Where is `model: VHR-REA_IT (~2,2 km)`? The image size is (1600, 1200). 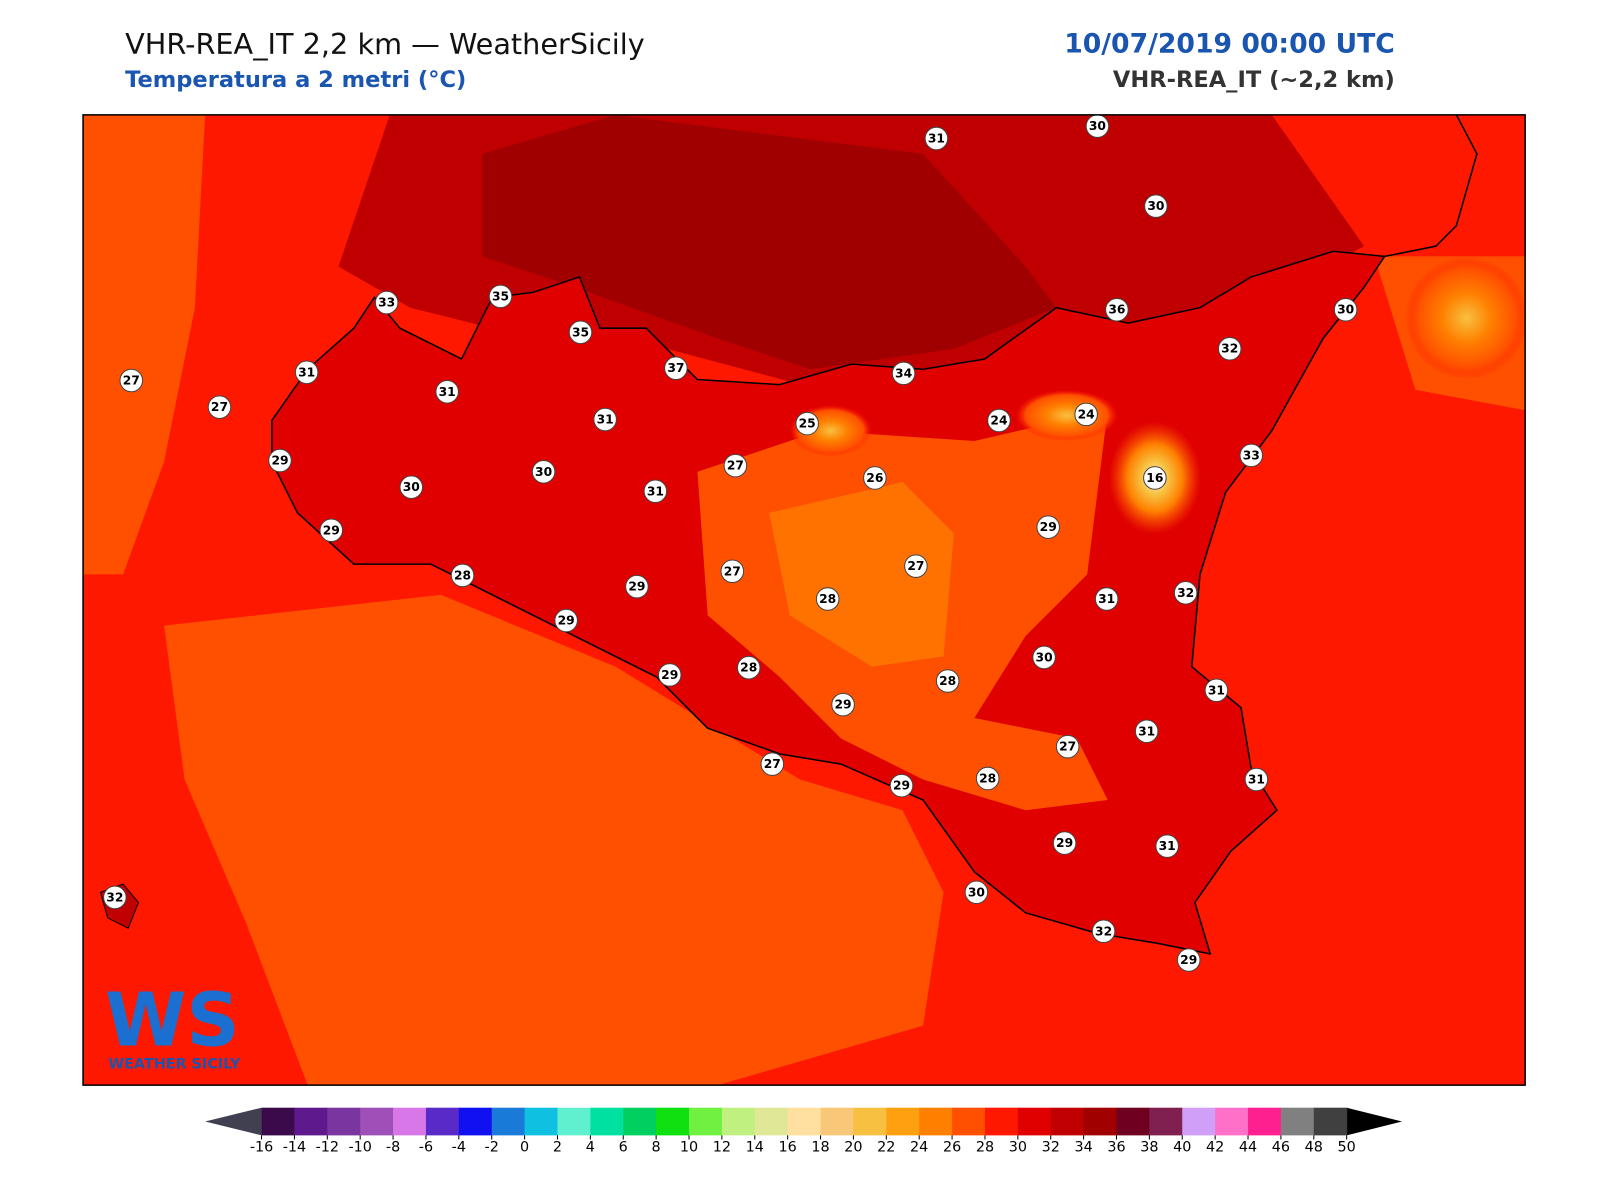 model: VHR-REA_IT (~2,2 km) is located at coordinates (1254, 80).